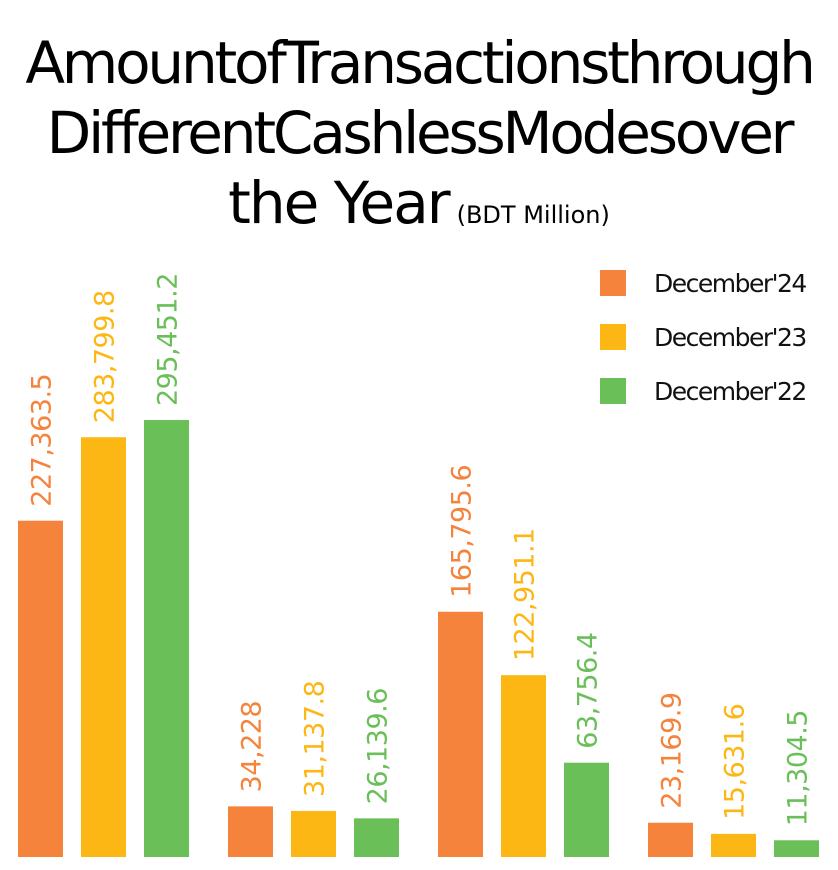  I want to click on value-label-december-22-group-4: 11,304.5, so click(798, 768).